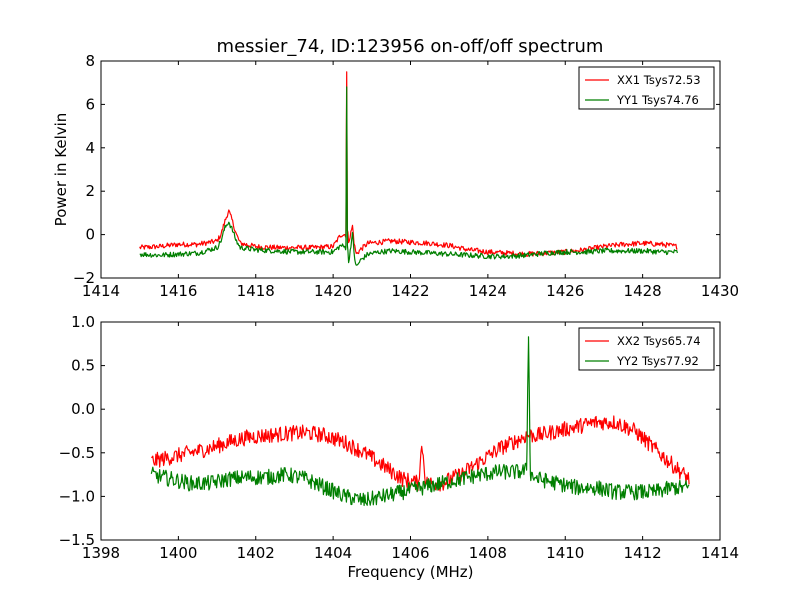 This screenshot has width=800, height=600. Describe the element at coordinates (83, 322) in the screenshot. I see `y-tick-label: 1.0` at that location.